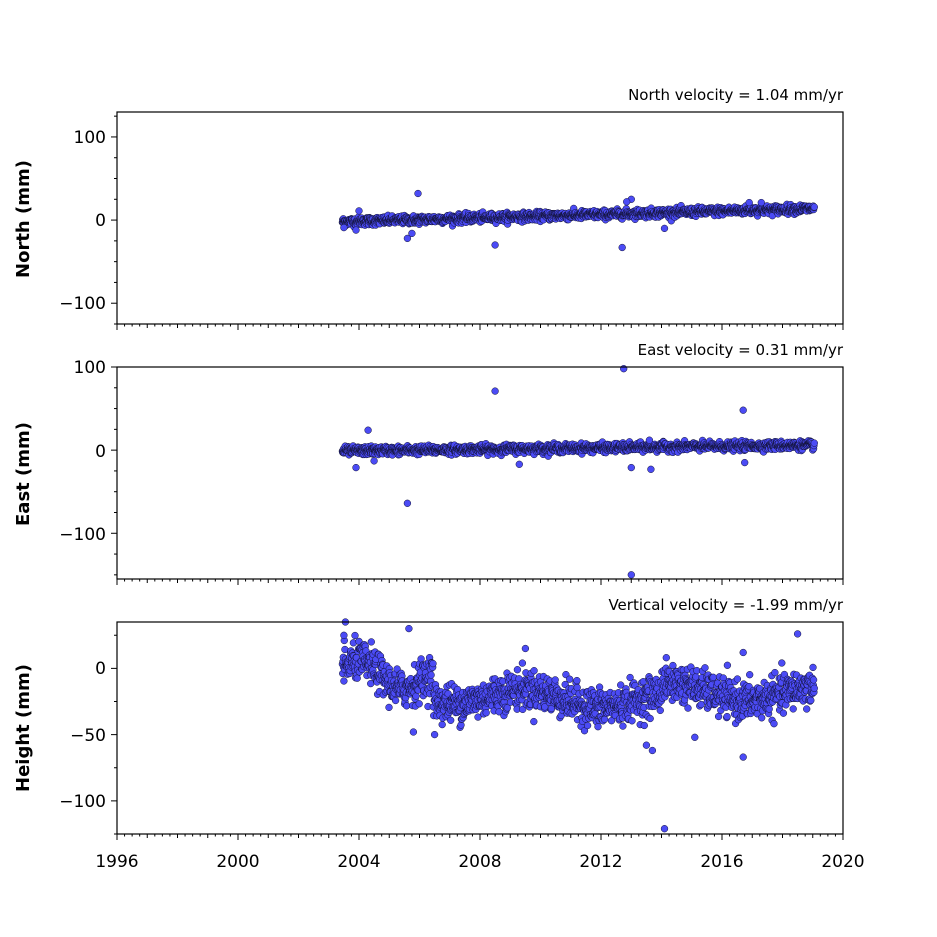  I want to click on east-y-tick-label: −100, so click(82, 535).